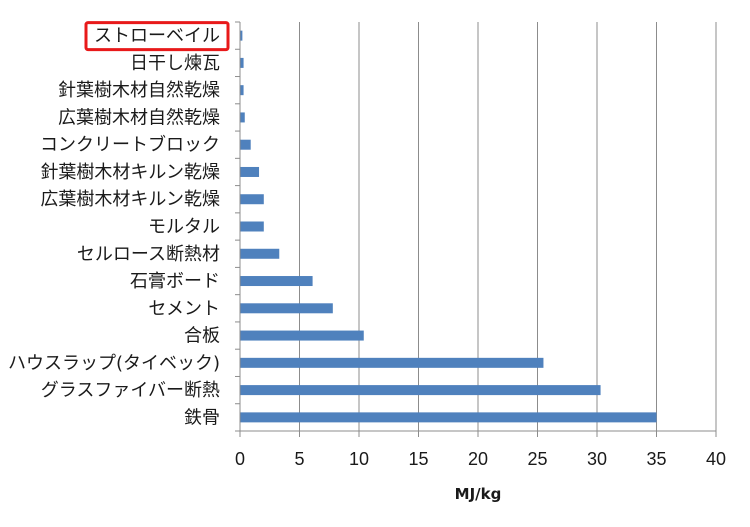 This screenshot has height=527, width=750. Describe the element at coordinates (359, 459) in the screenshot. I see `x-tick-label-10: 10` at that location.